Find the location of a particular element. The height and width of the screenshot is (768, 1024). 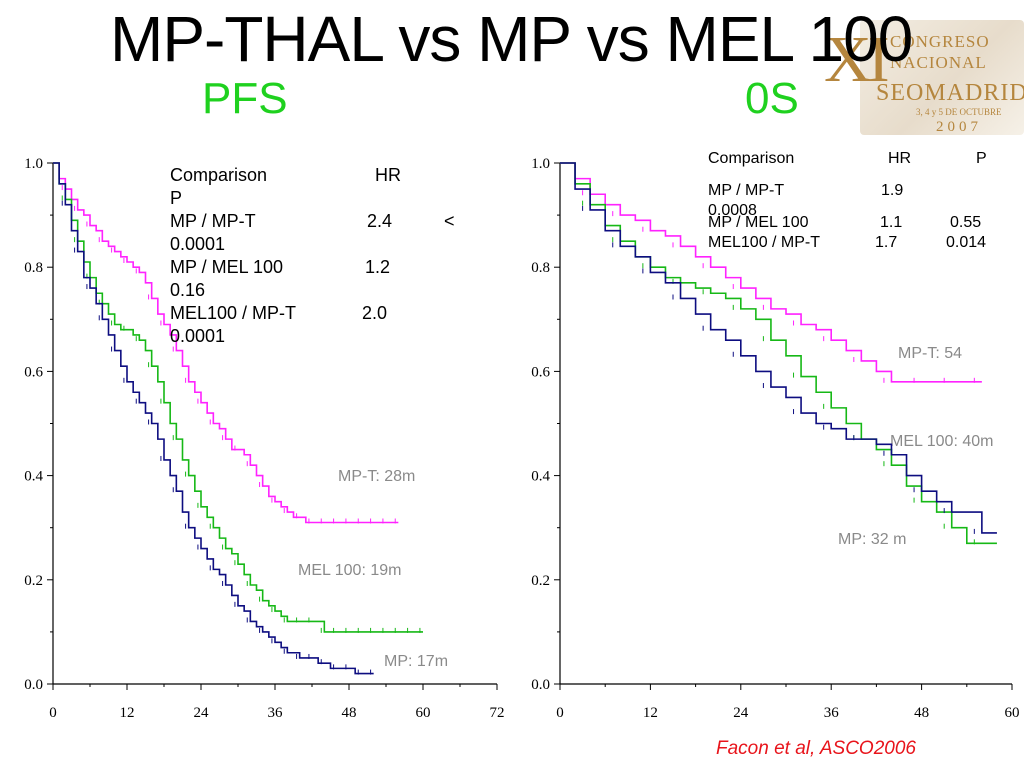

pfs-y-tick-label: 0.0 is located at coordinates (33, 685).